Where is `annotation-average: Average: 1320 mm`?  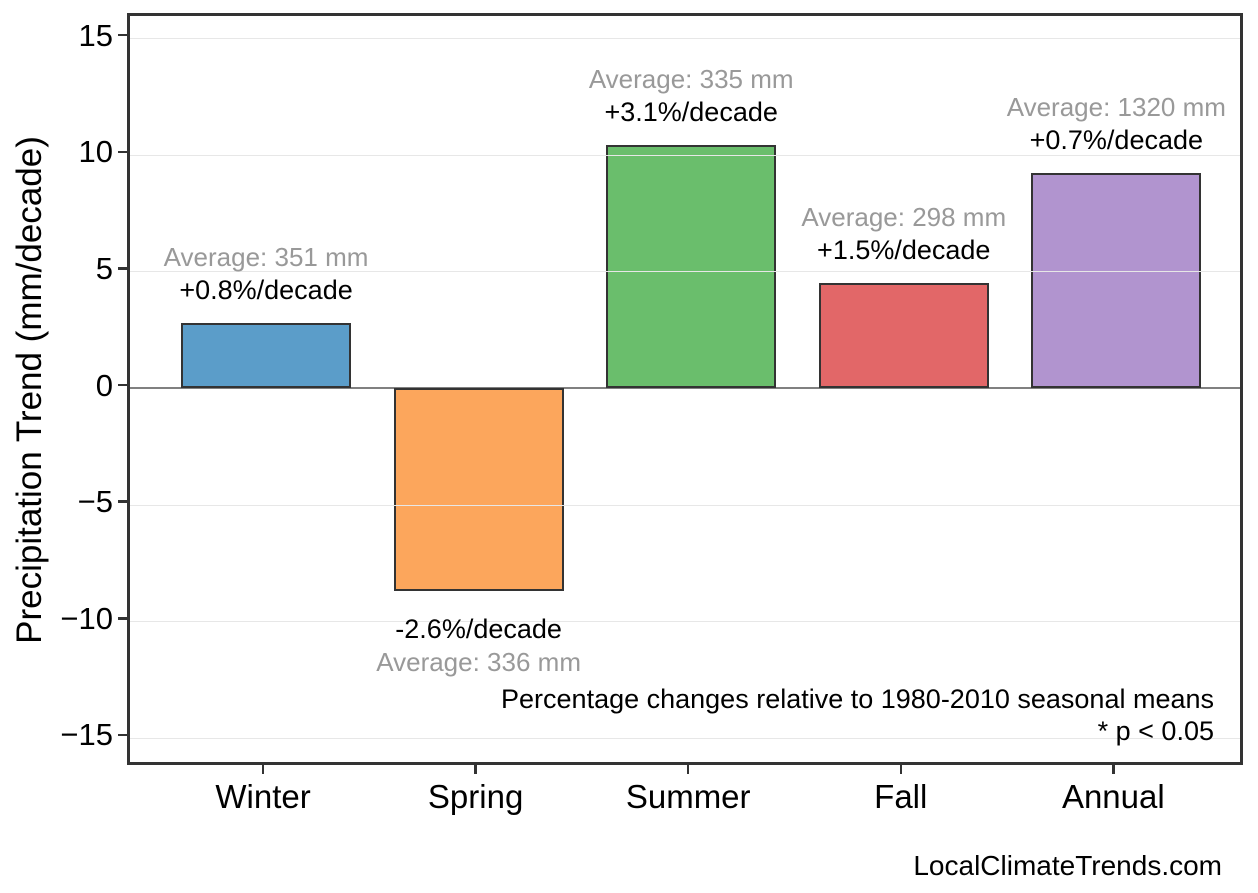
annotation-average: Average: 1320 mm is located at coordinates (1116, 107).